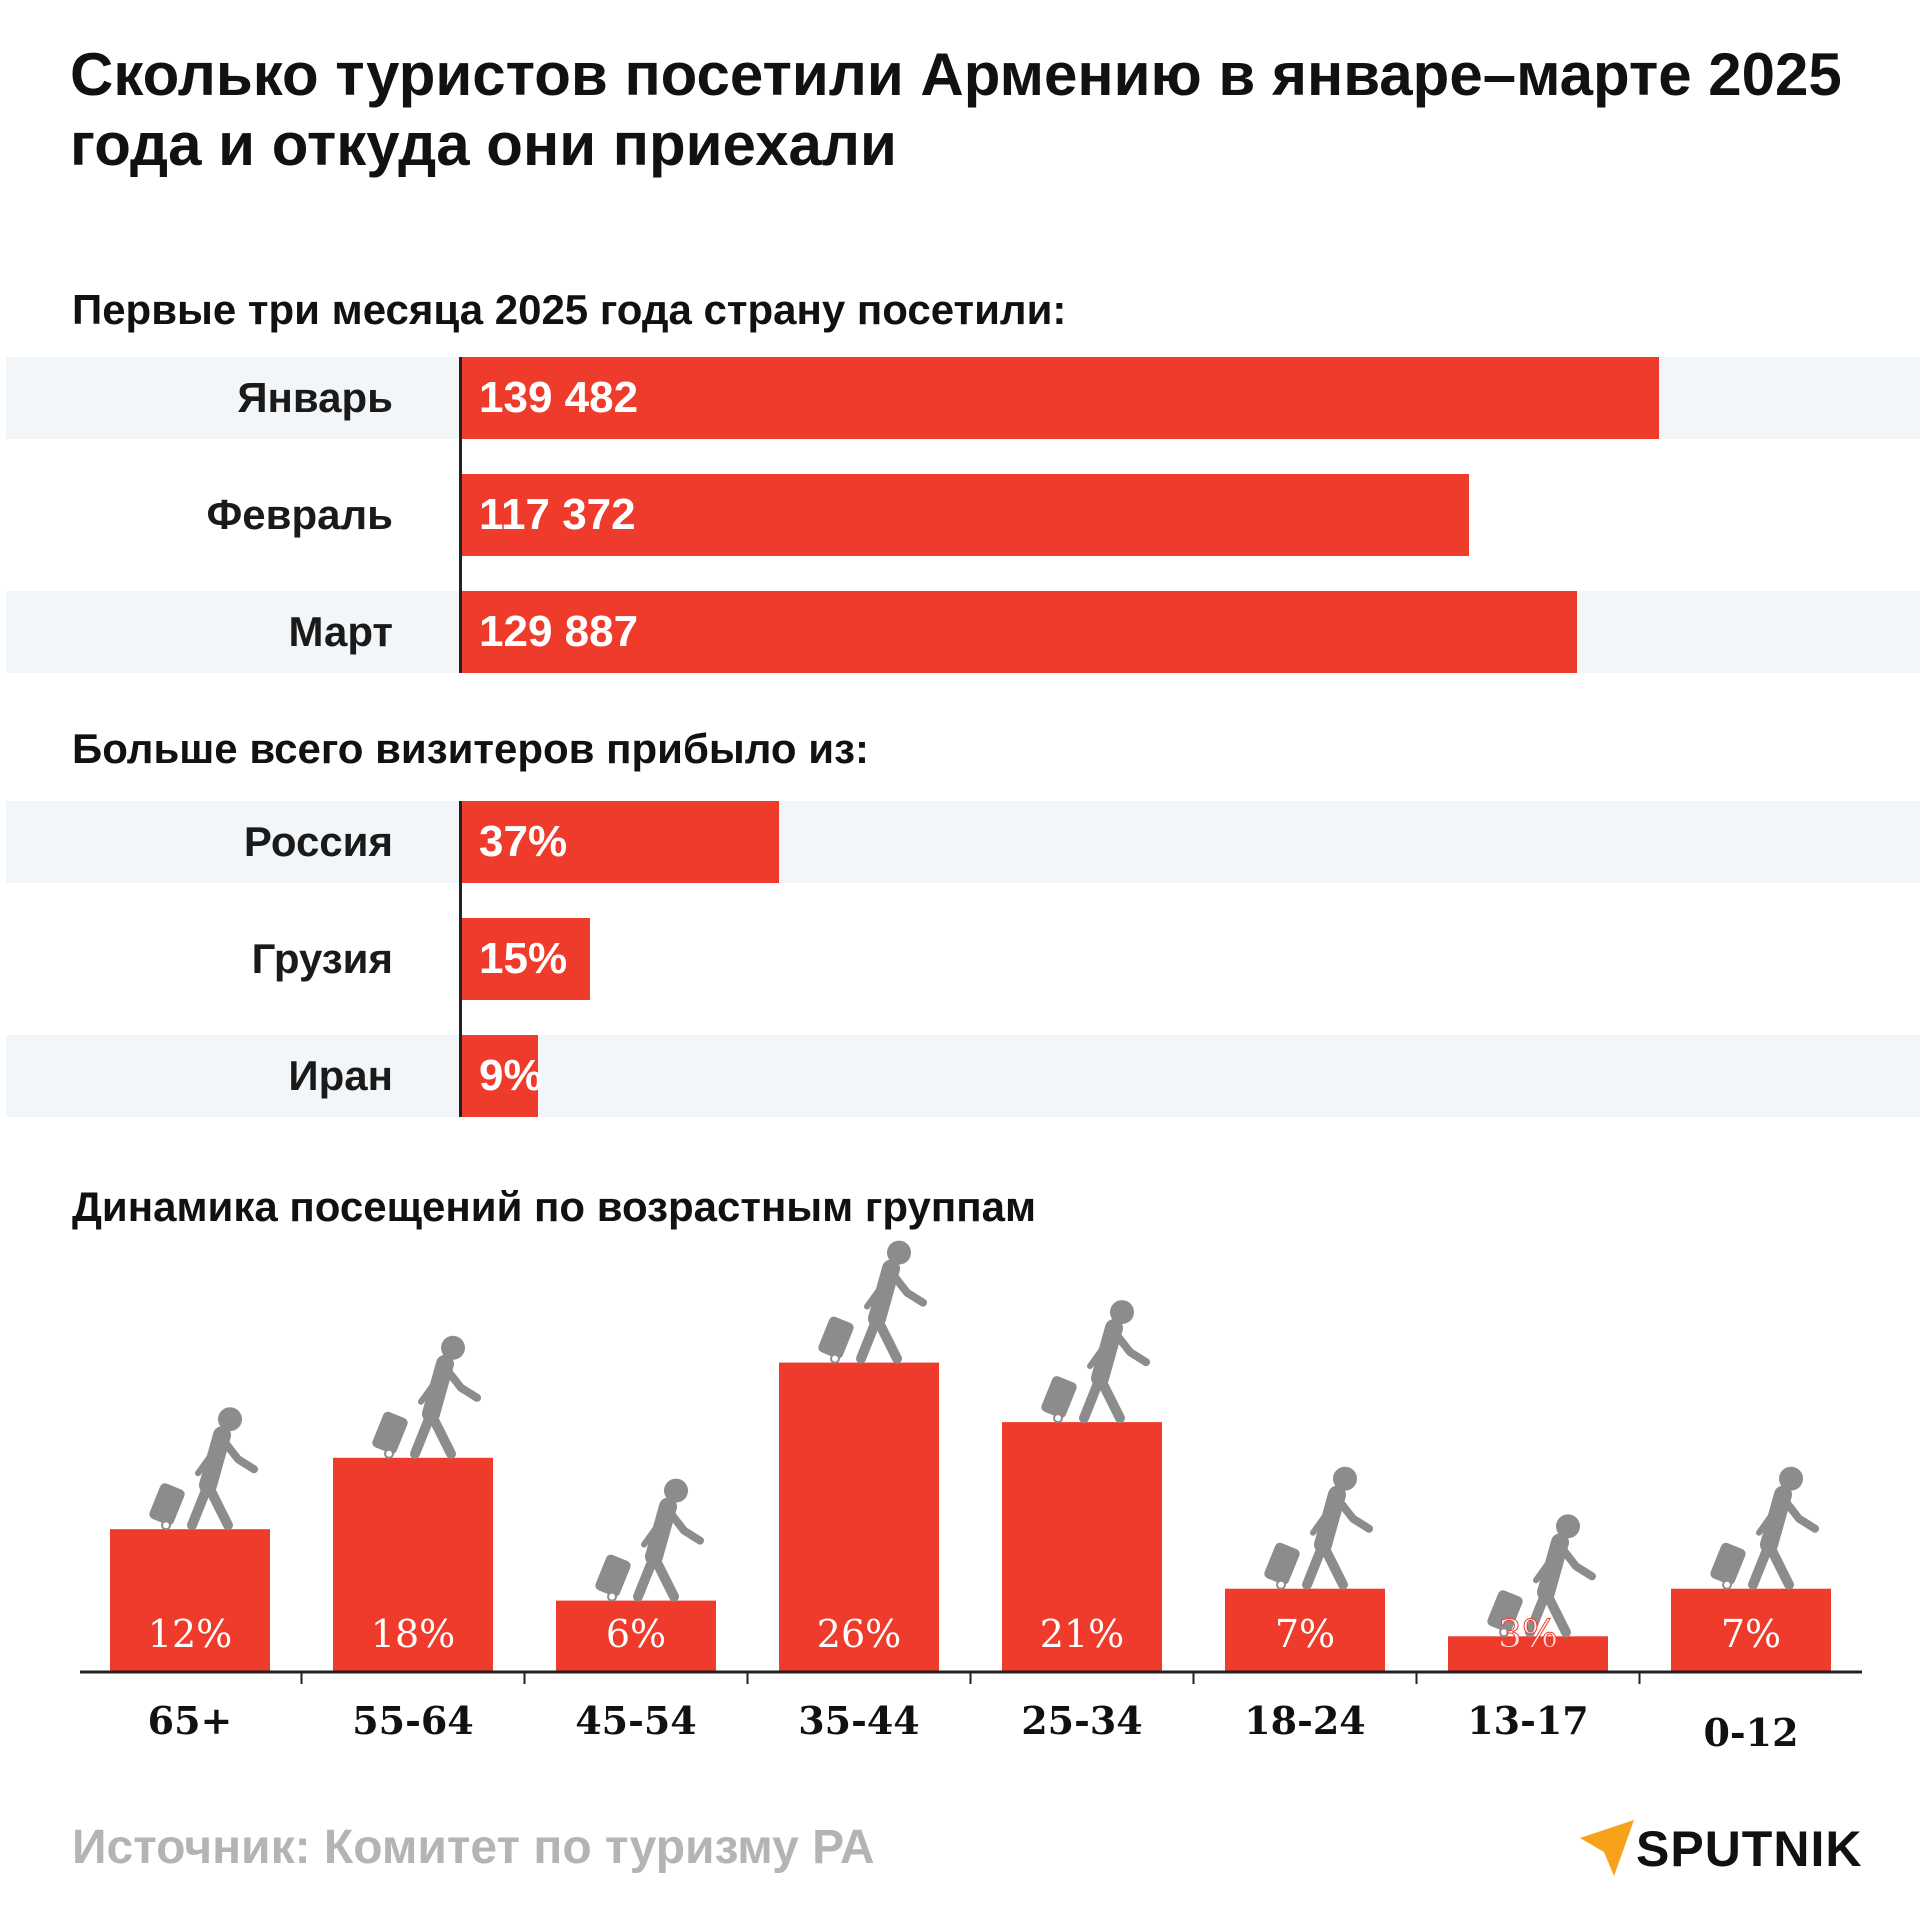  What do you see at coordinates (1060, 398) in the screenshot?
I see `month-bar: 139 482` at bounding box center [1060, 398].